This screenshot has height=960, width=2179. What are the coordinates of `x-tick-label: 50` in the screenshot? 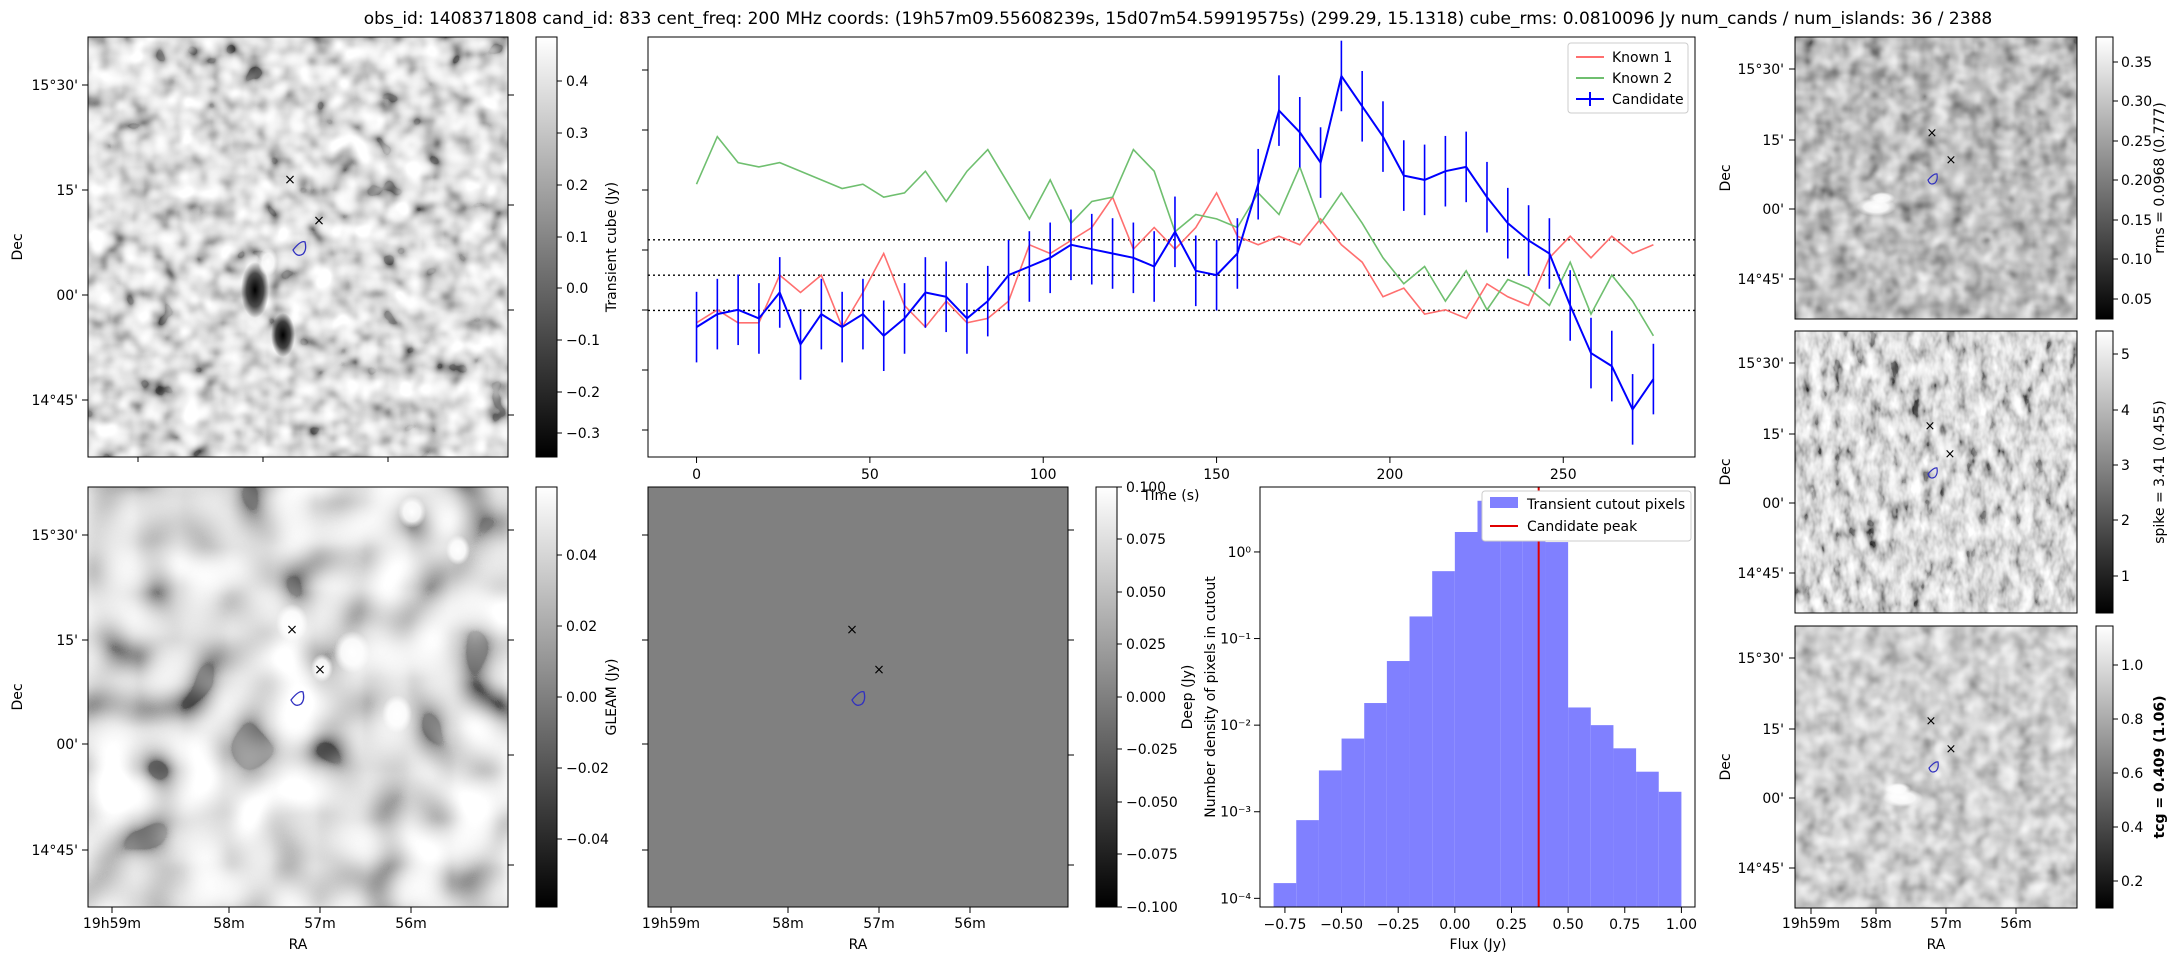 It's located at (870, 475).